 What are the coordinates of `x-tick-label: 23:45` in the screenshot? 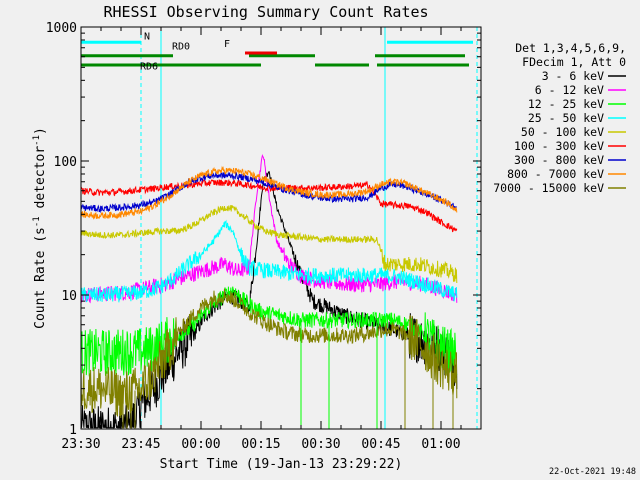 It's located at (140, 444).